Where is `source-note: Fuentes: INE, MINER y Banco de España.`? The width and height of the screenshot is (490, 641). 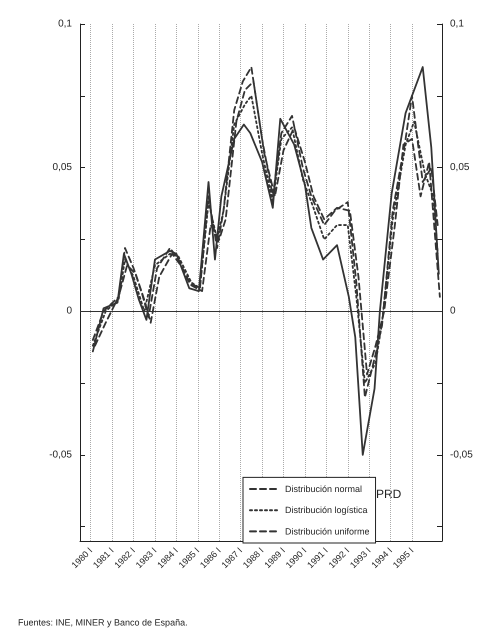
source-note: Fuentes: INE, MINER y Banco de España. is located at coordinates (103, 623).